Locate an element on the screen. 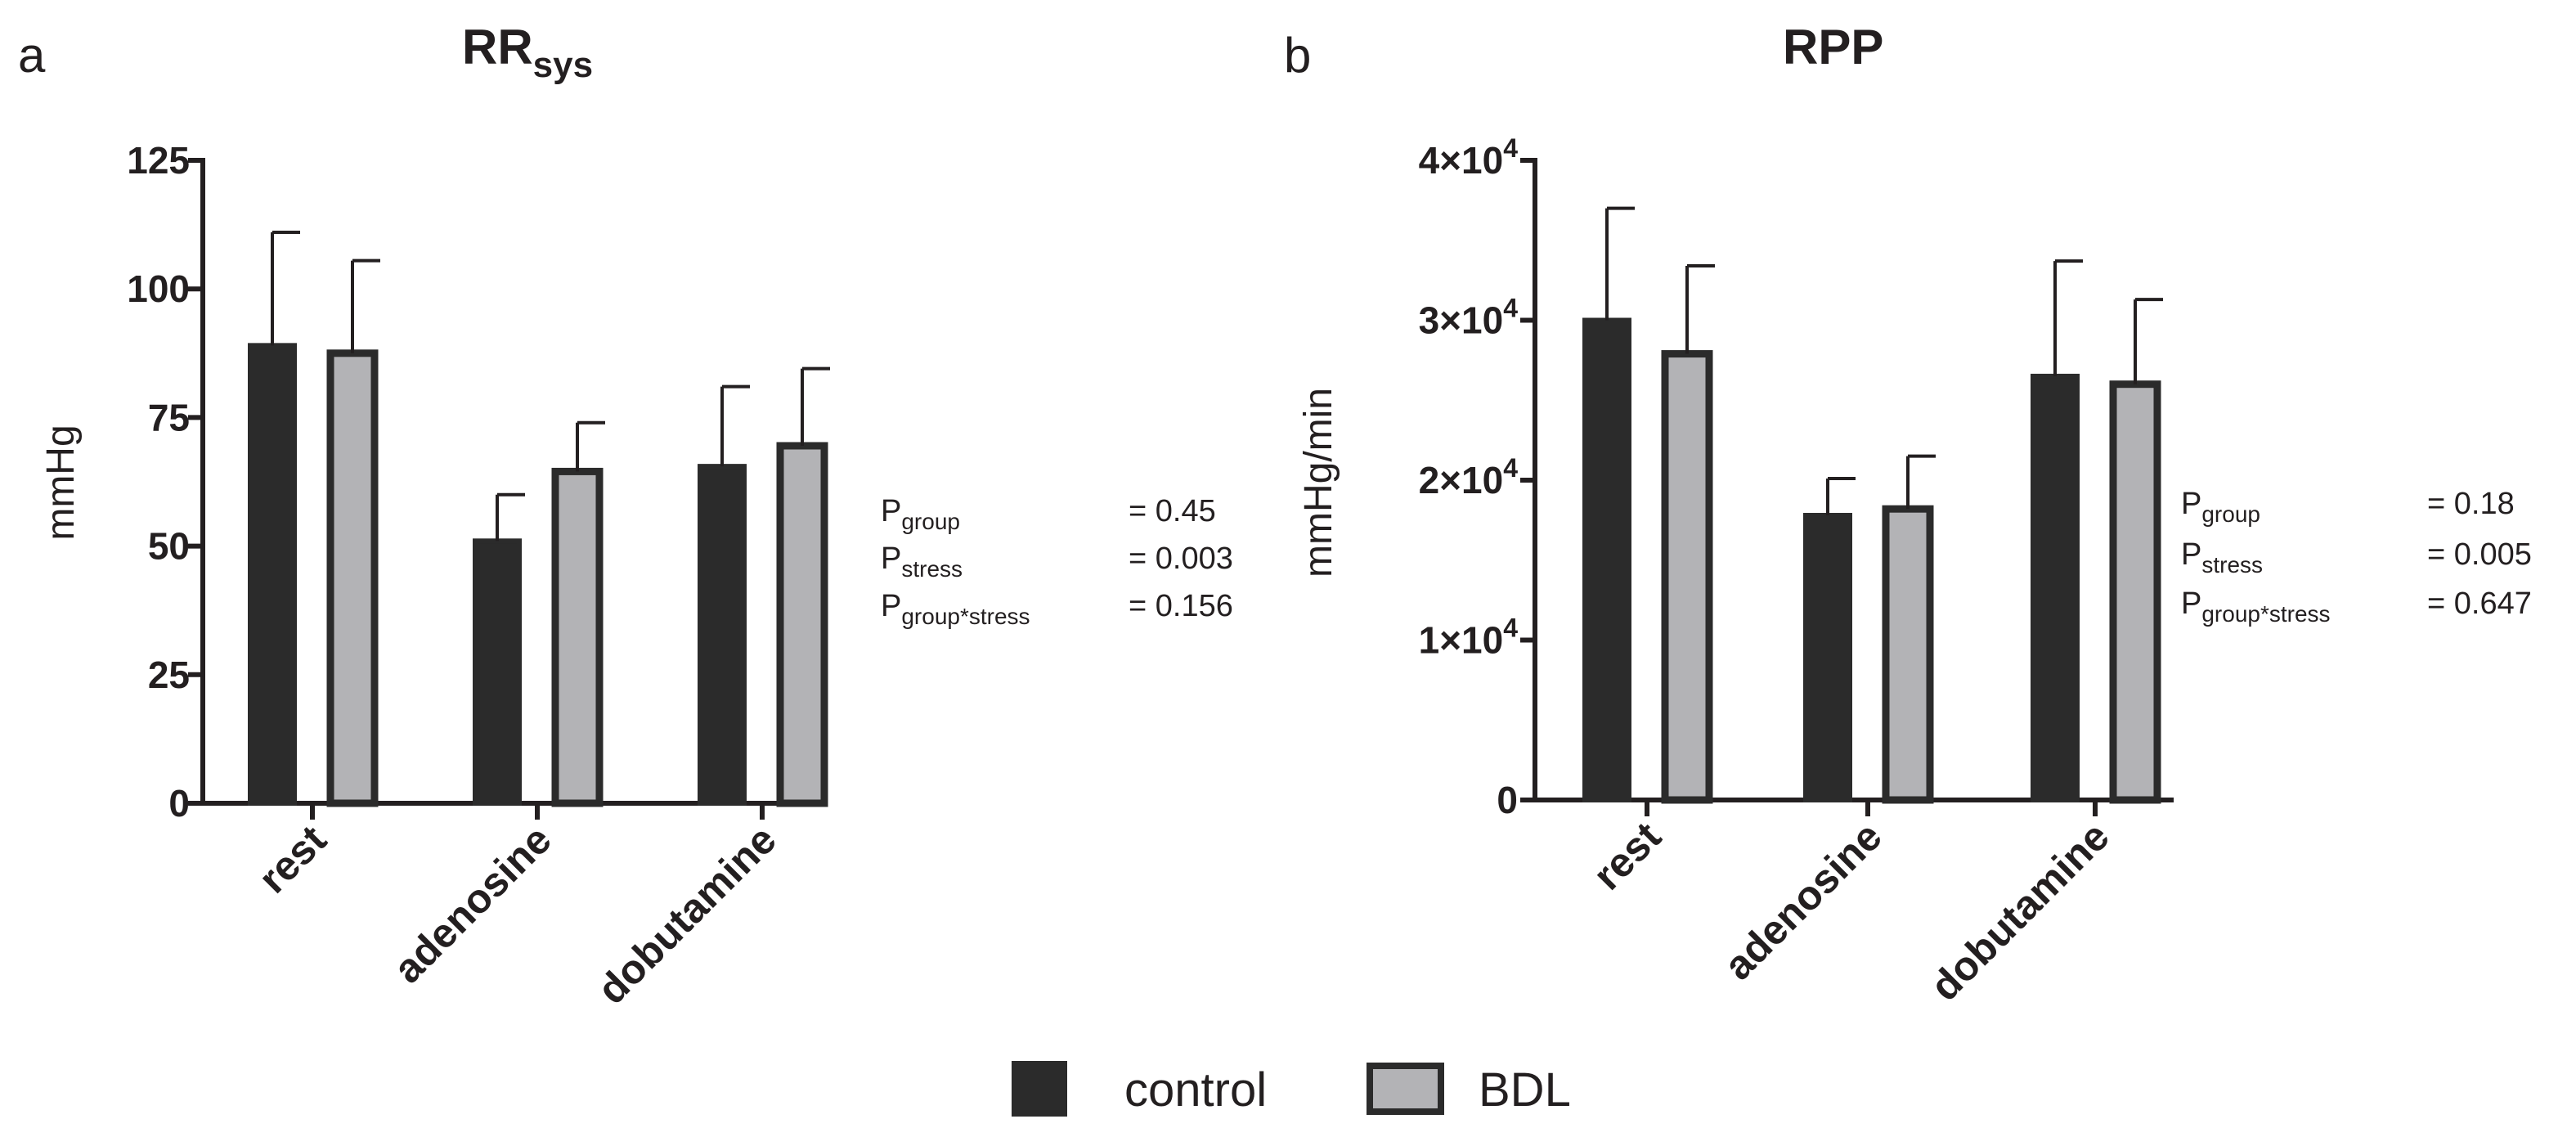 The image size is (2576, 1137). stat-value: = 0.647 is located at coordinates (2479, 603).